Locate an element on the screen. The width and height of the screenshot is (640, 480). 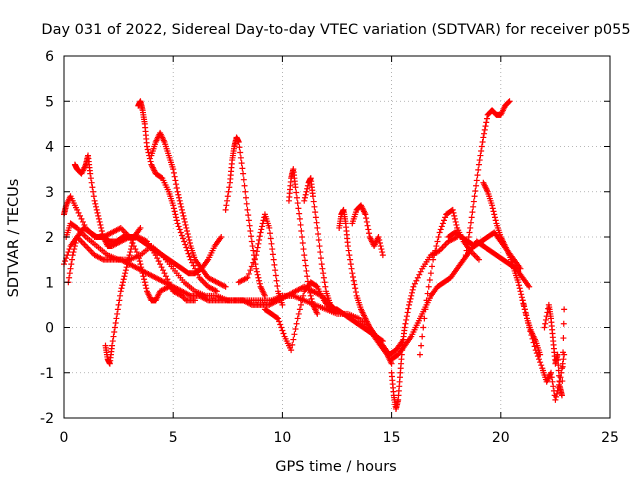
series-sat-d is located at coordinates (177, 196).